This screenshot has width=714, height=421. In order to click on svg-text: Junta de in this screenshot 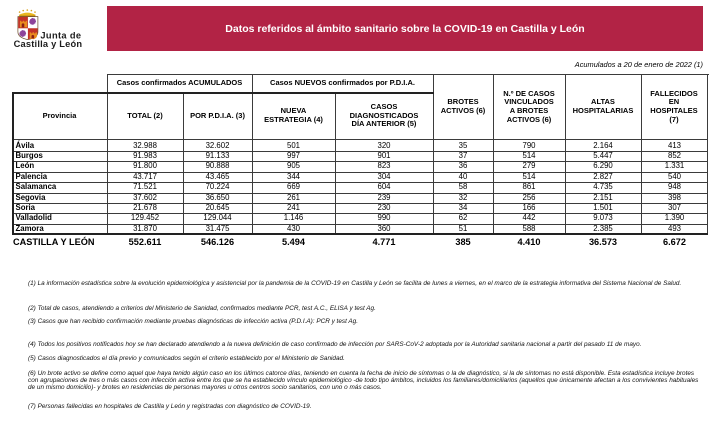, I will do `click(60, 36)`.